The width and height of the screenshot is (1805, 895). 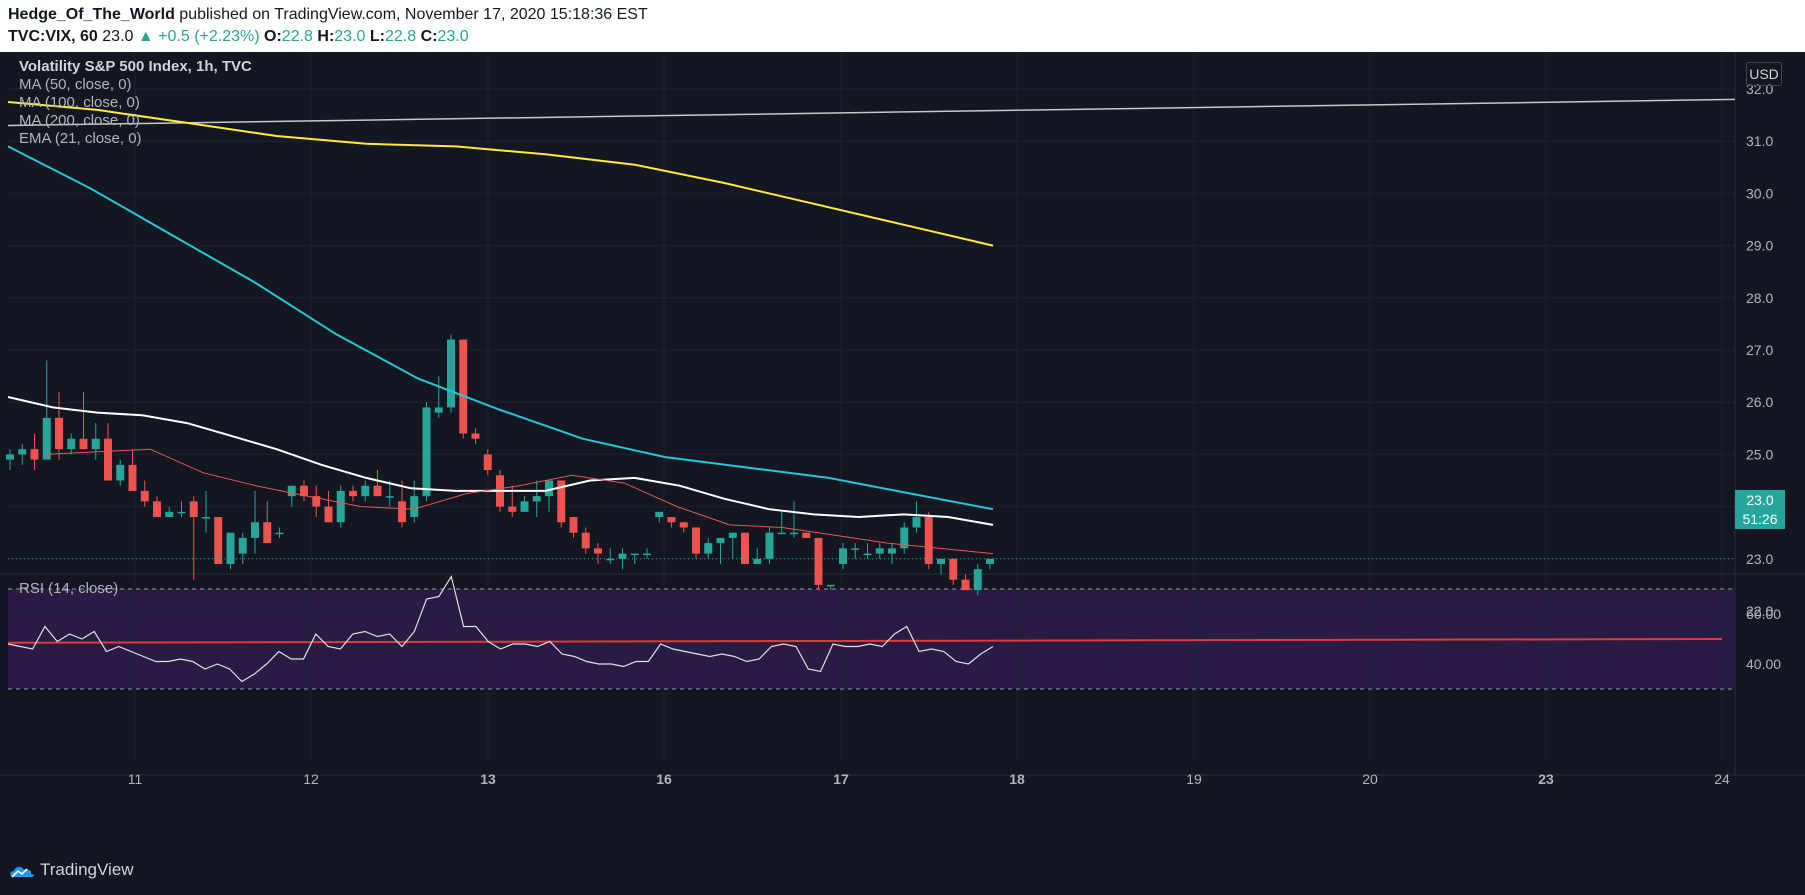 I want to click on x-tick-label-5: 18, so click(x=1017, y=779).